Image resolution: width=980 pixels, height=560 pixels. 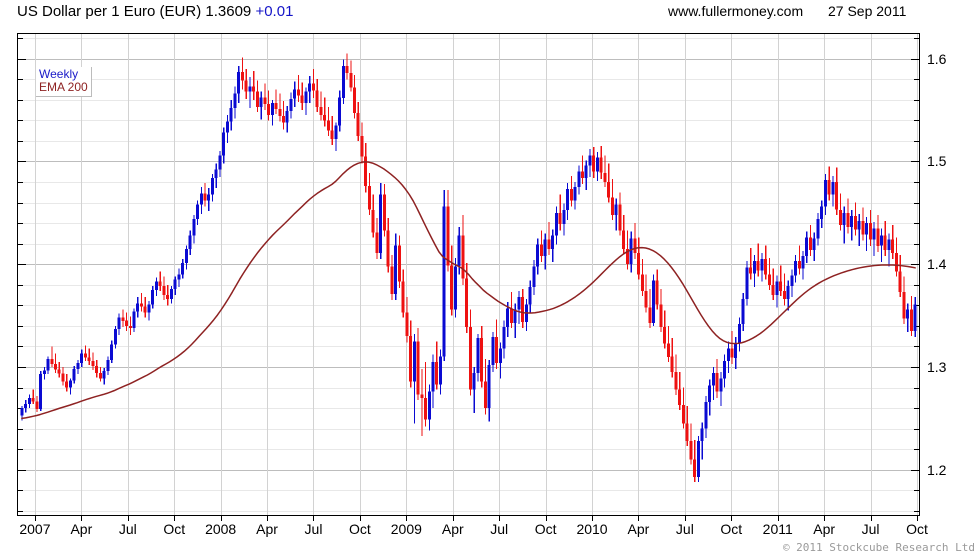 What do you see at coordinates (17, 274) in the screenshot?
I see `axis-left` at bounding box center [17, 274].